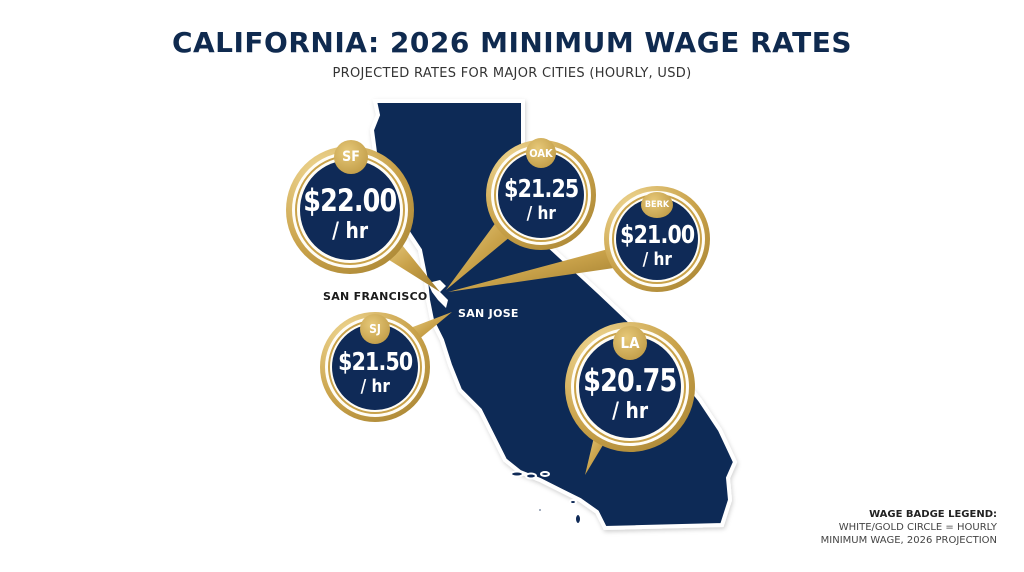 This screenshot has height=572, width=1024. Describe the element at coordinates (350, 200) in the screenshot. I see `badge-amount-sf: $22.00` at that location.